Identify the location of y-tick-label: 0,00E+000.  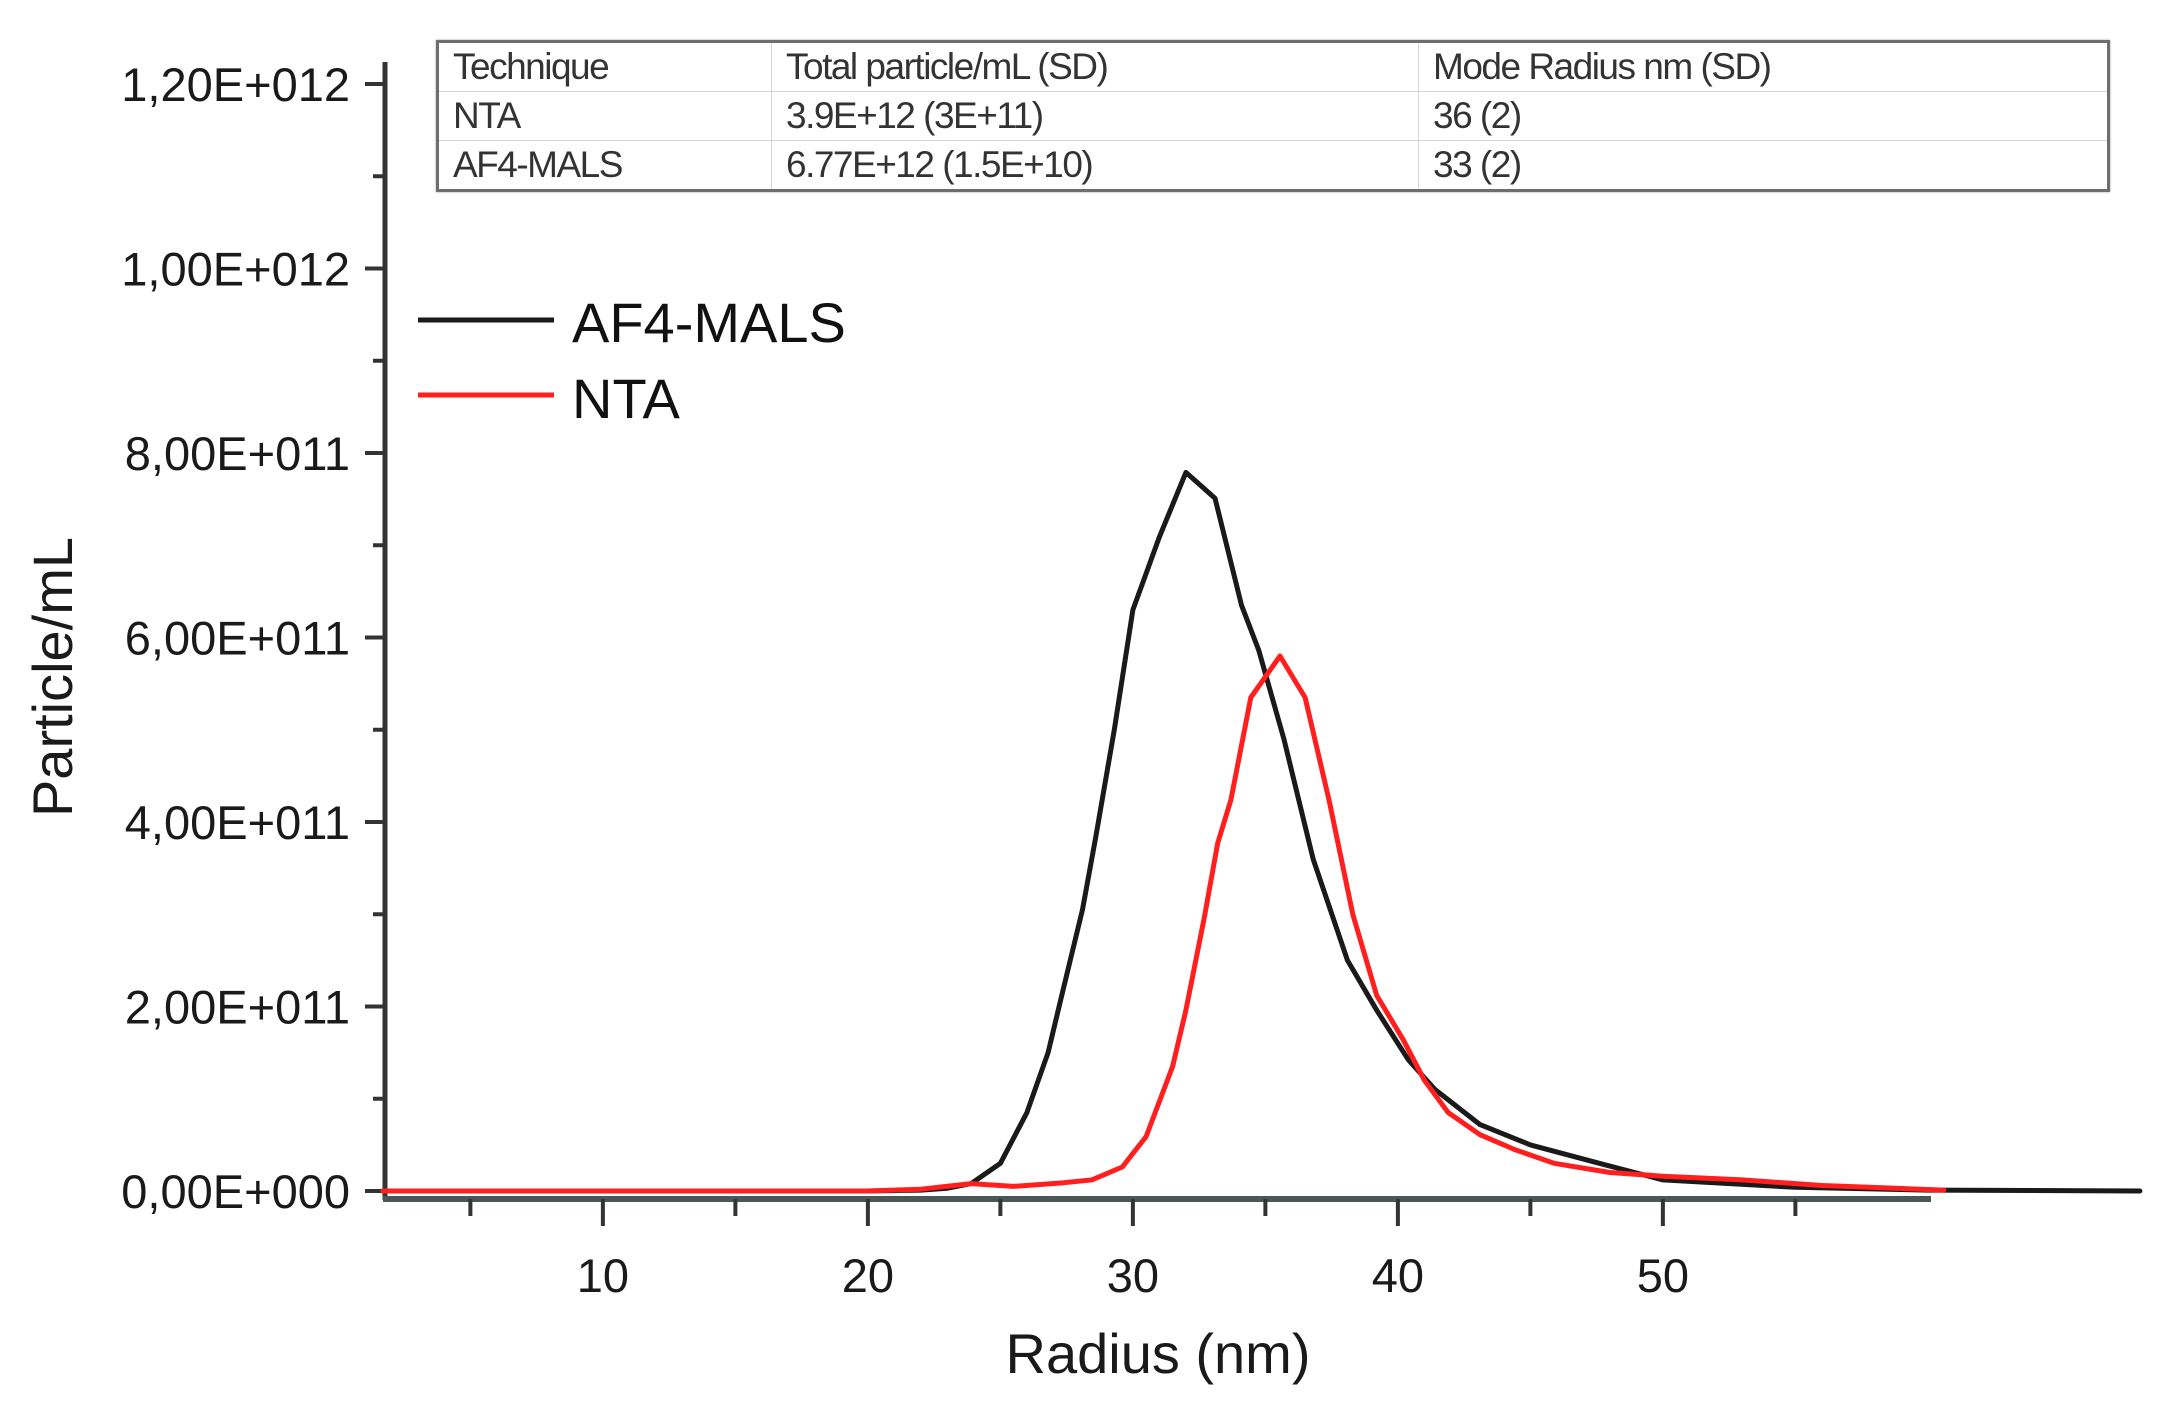
(235, 1191).